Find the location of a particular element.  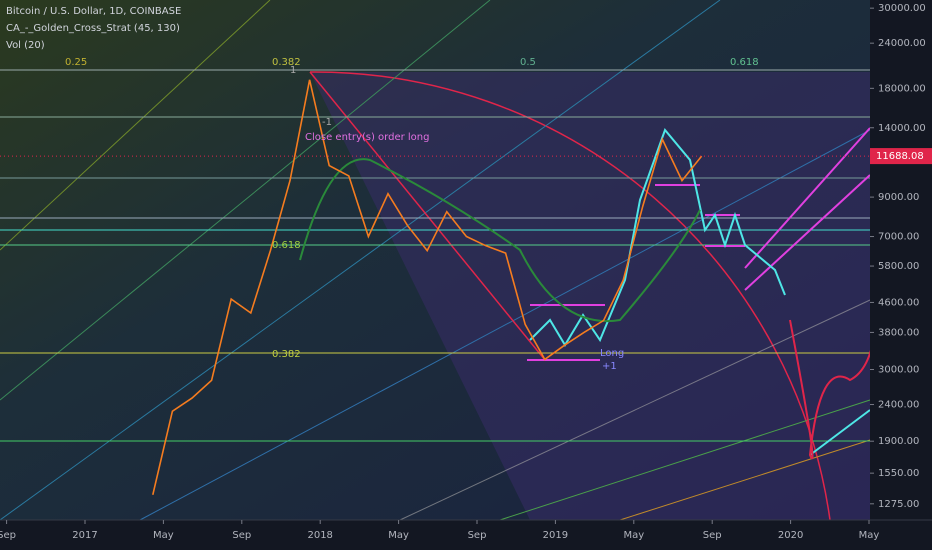

annotation: Close entry(s) order long is located at coordinates (367, 137).